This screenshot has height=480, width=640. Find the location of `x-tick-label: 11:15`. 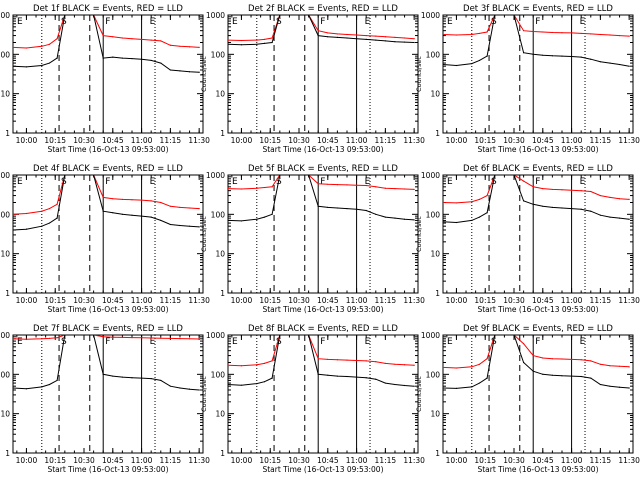

x-tick-label: 11:15 is located at coordinates (171, 300).